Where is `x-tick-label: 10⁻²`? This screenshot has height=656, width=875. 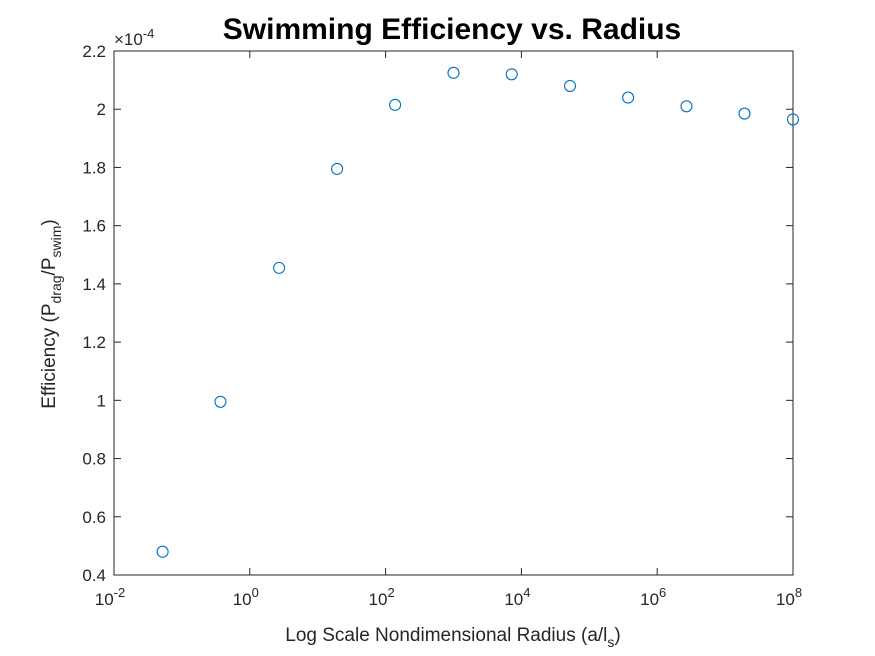 x-tick-label: 10⁻² is located at coordinates (110, 597).